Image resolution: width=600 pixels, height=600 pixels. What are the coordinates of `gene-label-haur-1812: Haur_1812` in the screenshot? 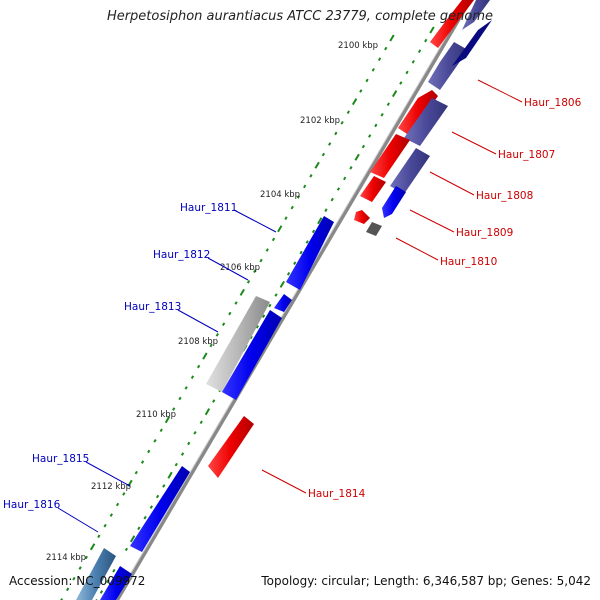 It's located at (181, 255).